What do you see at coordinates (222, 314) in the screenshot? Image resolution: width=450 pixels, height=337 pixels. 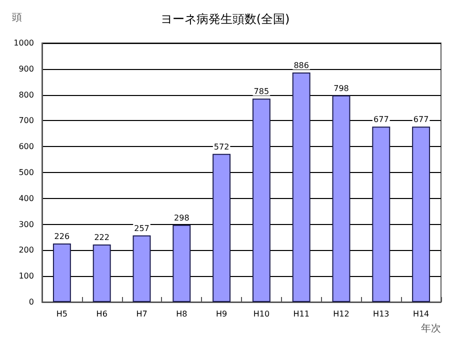 I see `x-tick-label: H9` at bounding box center [222, 314].